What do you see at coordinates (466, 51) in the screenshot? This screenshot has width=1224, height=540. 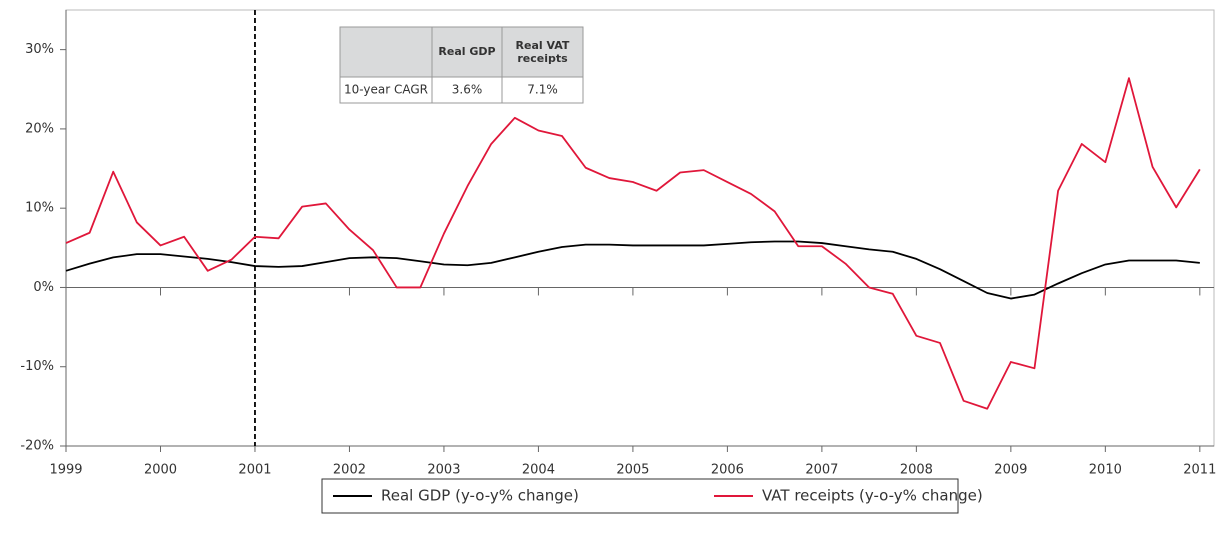 I see `table-header: Real GDP` at bounding box center [466, 51].